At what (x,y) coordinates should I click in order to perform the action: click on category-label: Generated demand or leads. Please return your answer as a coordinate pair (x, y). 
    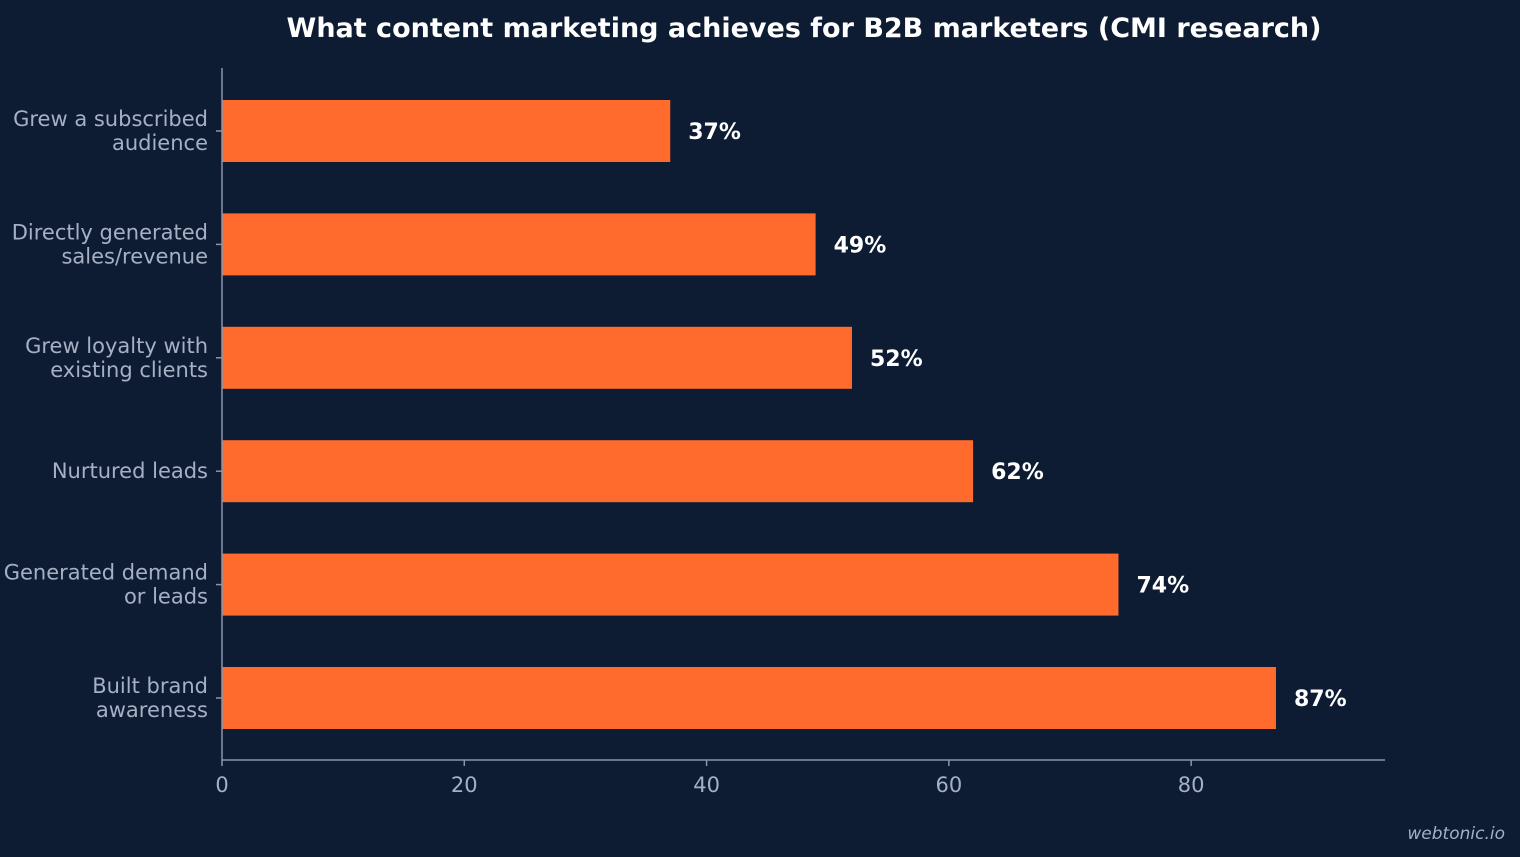
    Looking at the image, I should click on (106, 585).